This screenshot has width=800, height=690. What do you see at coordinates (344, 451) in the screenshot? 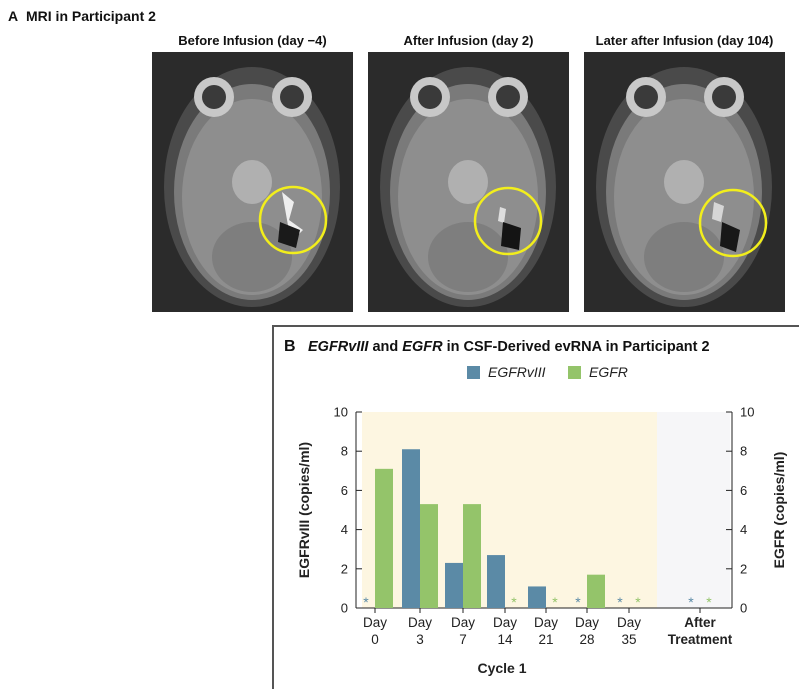
I see `y-tick-label-left: 8` at bounding box center [344, 451].